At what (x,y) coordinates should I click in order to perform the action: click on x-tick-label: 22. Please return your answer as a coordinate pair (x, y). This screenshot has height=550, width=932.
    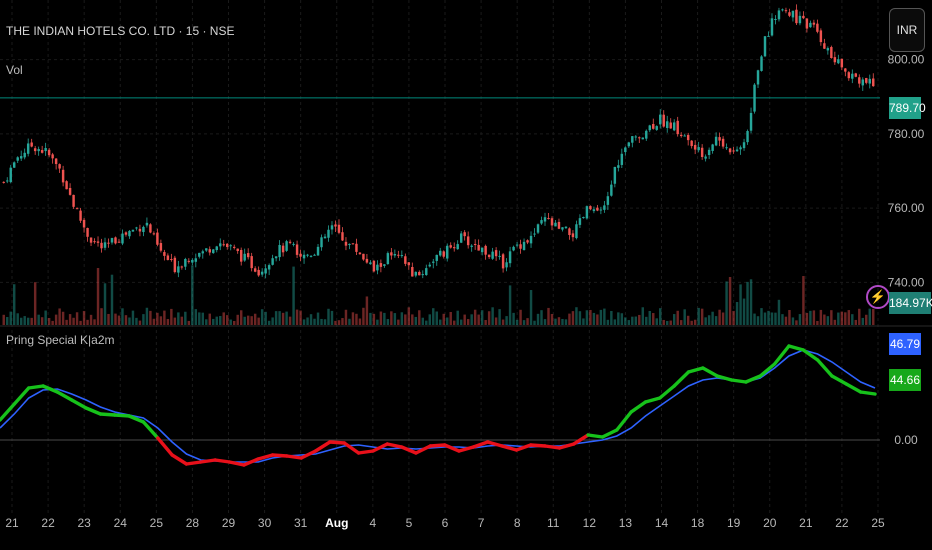
    Looking at the image, I should click on (842, 523).